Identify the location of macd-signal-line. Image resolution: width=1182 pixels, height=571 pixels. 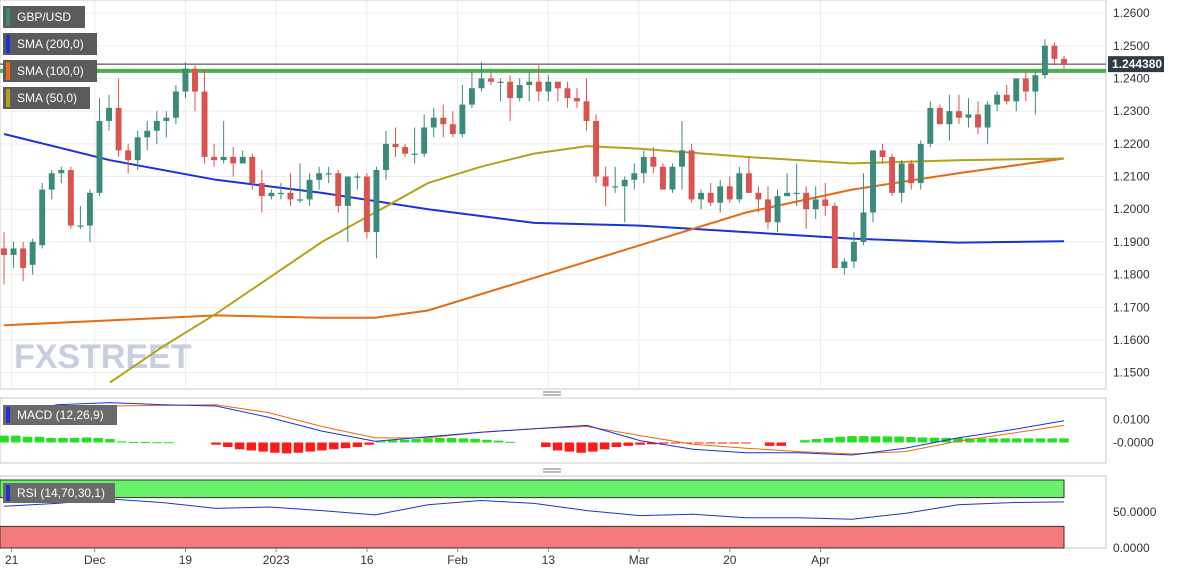
(534, 429).